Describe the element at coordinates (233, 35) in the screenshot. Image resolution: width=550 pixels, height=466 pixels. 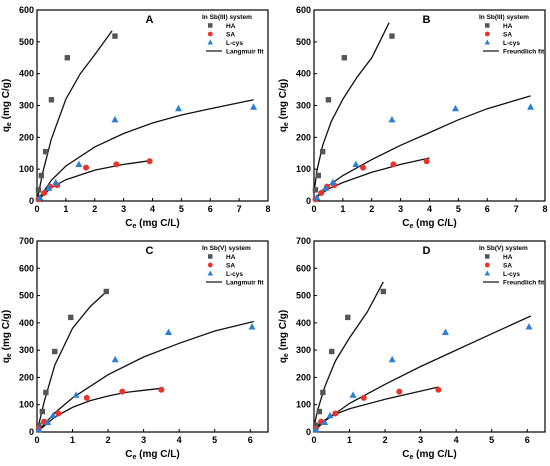
I see `legend: In Sb(III) system HA SAL-cys Langmuir fit` at that location.